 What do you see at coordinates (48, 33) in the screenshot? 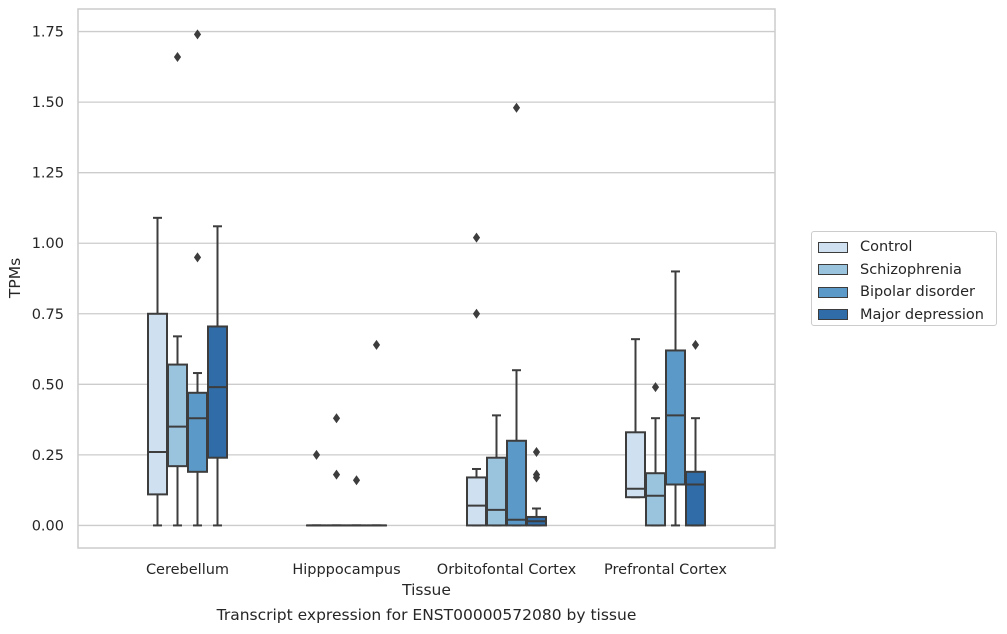
I see `y-tick-label: 1.75` at bounding box center [48, 33].